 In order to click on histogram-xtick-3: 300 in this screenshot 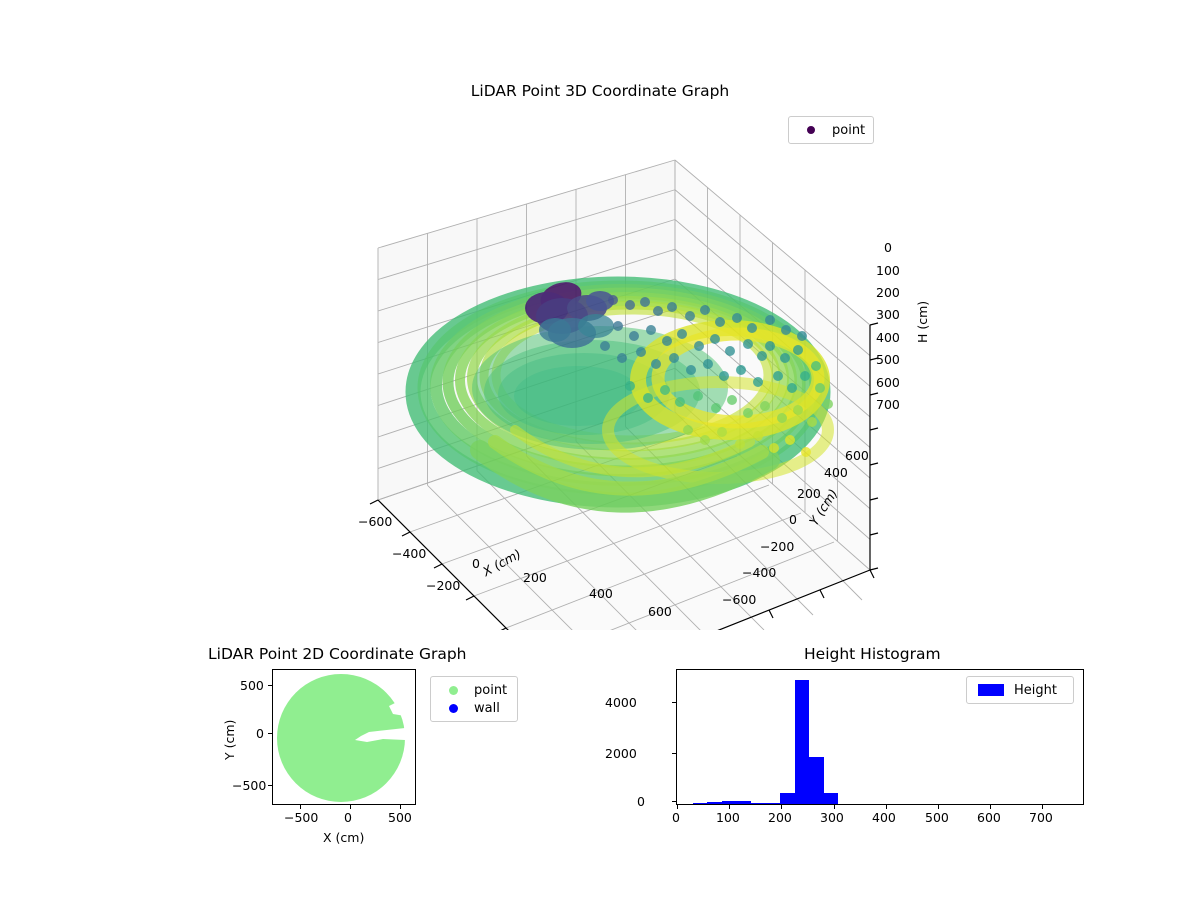, I will do `click(832, 817)`.